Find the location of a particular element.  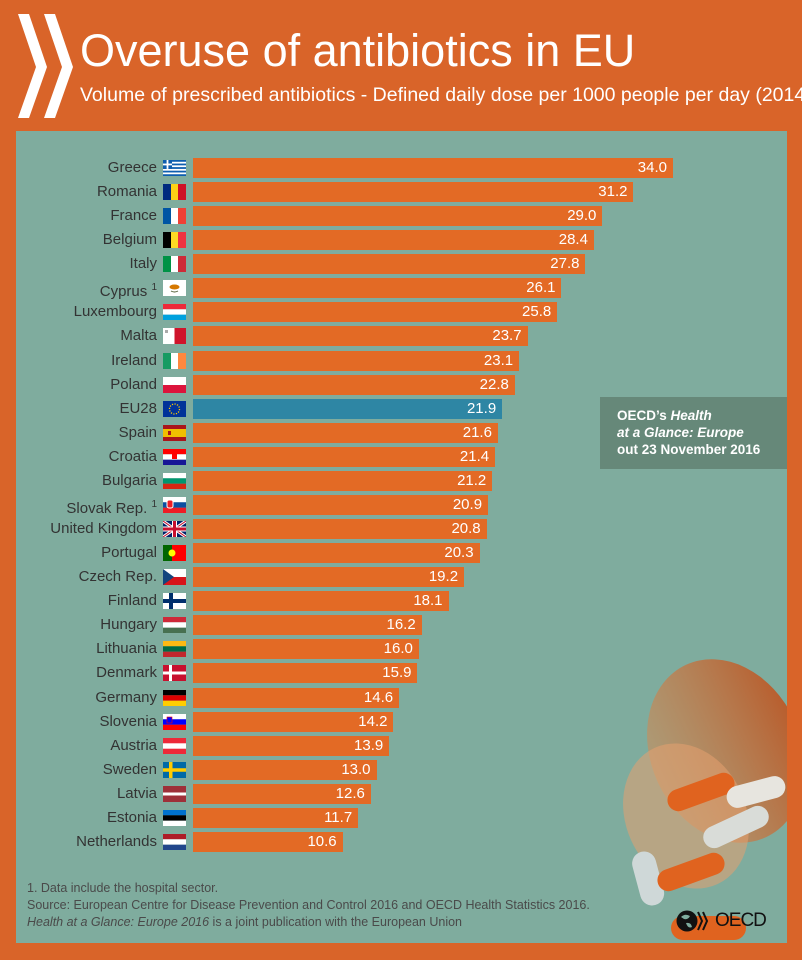

category-name: Lithuania is located at coordinates (126, 649).